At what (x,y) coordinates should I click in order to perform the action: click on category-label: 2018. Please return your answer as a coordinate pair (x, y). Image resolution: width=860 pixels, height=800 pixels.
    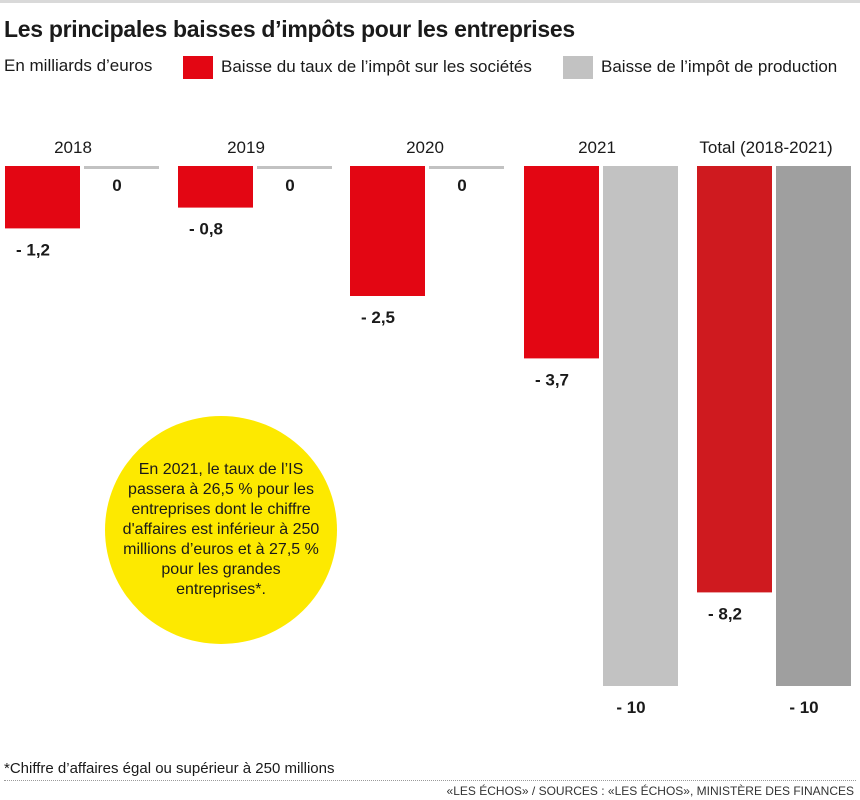
    Looking at the image, I should click on (73, 147).